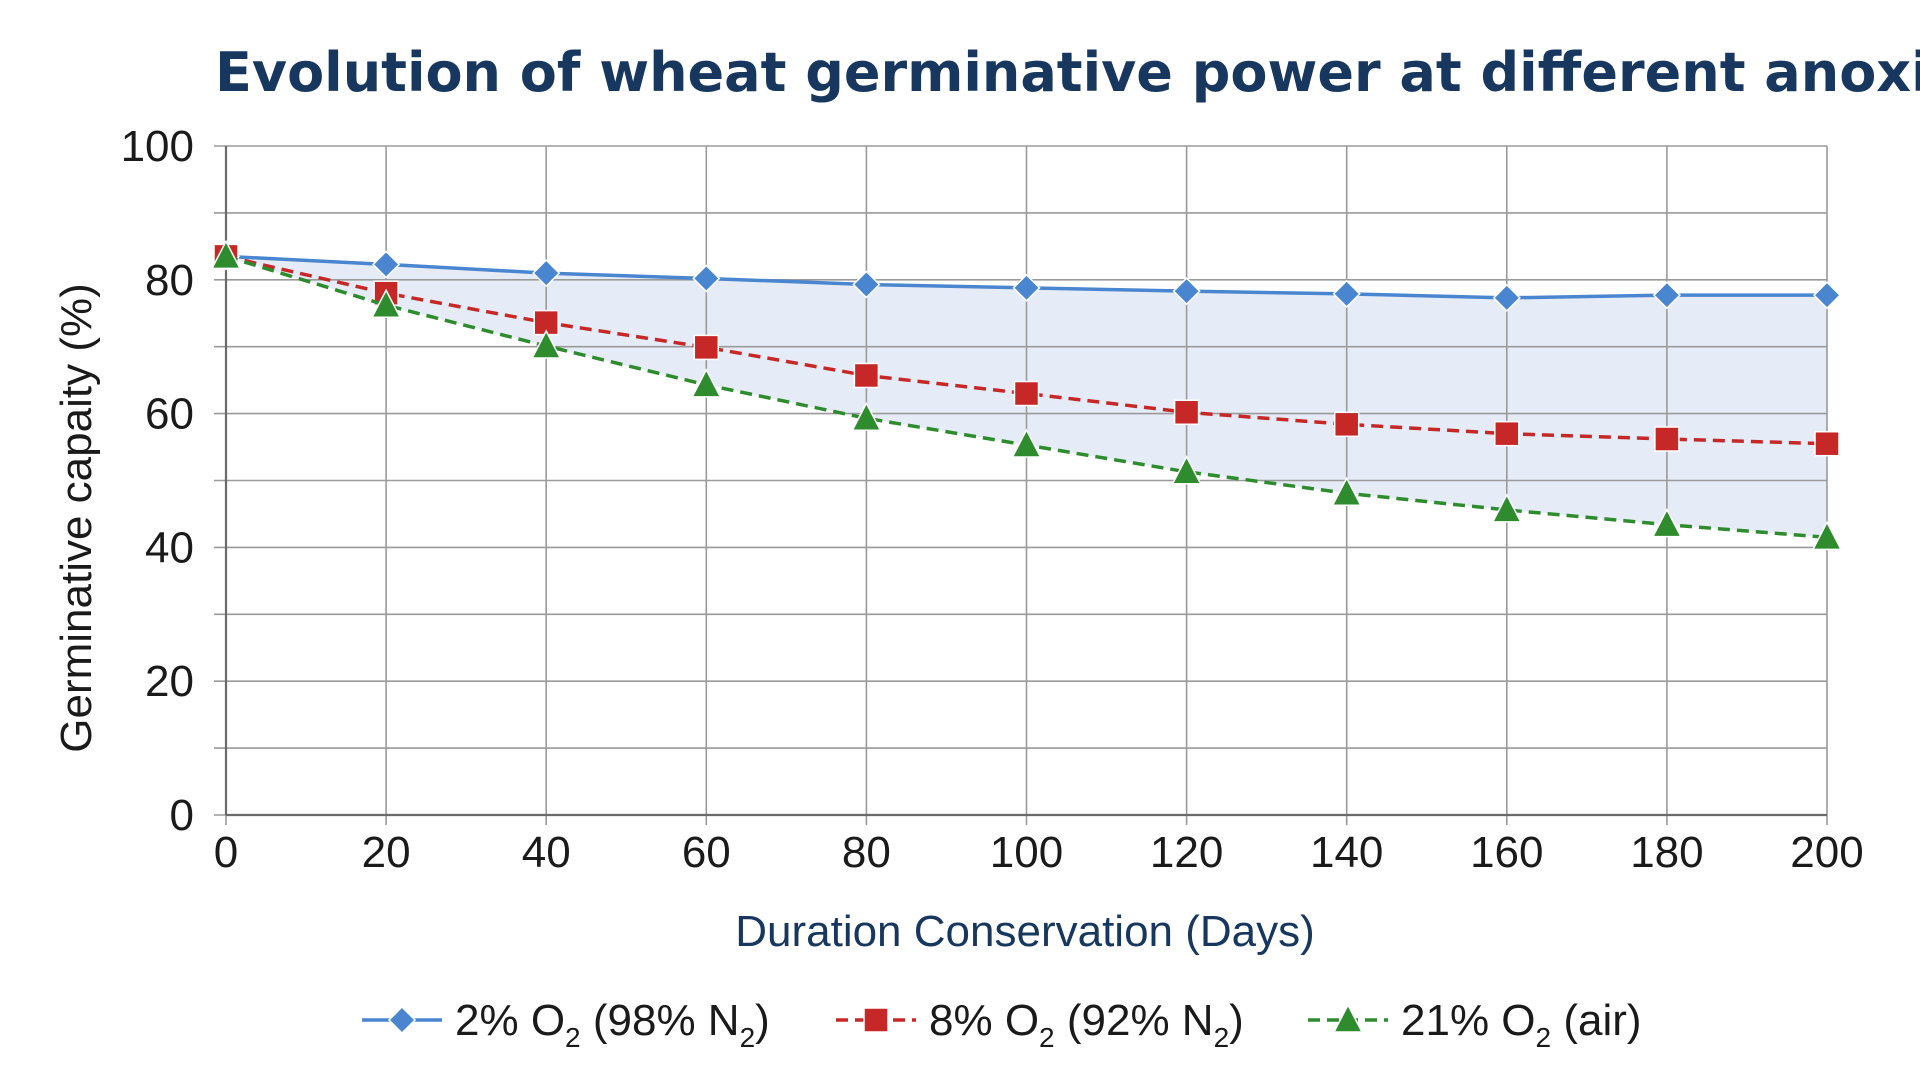 The height and width of the screenshot is (1072, 1920). What do you see at coordinates (1521, 1024) in the screenshot?
I see `legend-label: 21% O2 (air)` at bounding box center [1521, 1024].